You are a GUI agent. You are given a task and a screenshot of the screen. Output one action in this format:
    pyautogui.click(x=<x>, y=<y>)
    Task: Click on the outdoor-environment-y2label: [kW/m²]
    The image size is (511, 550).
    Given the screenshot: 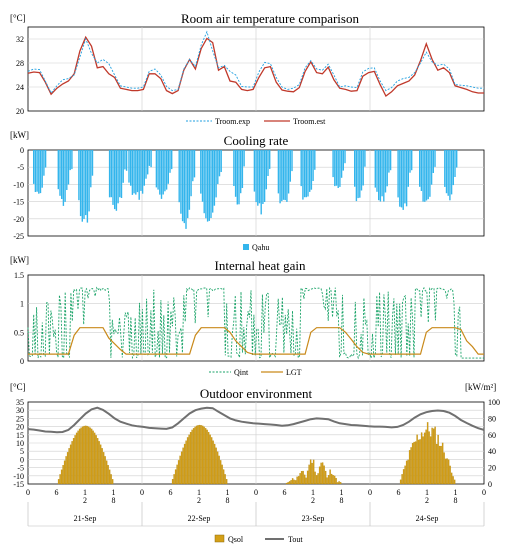 What is the action you would take?
    pyautogui.click(x=480, y=387)
    